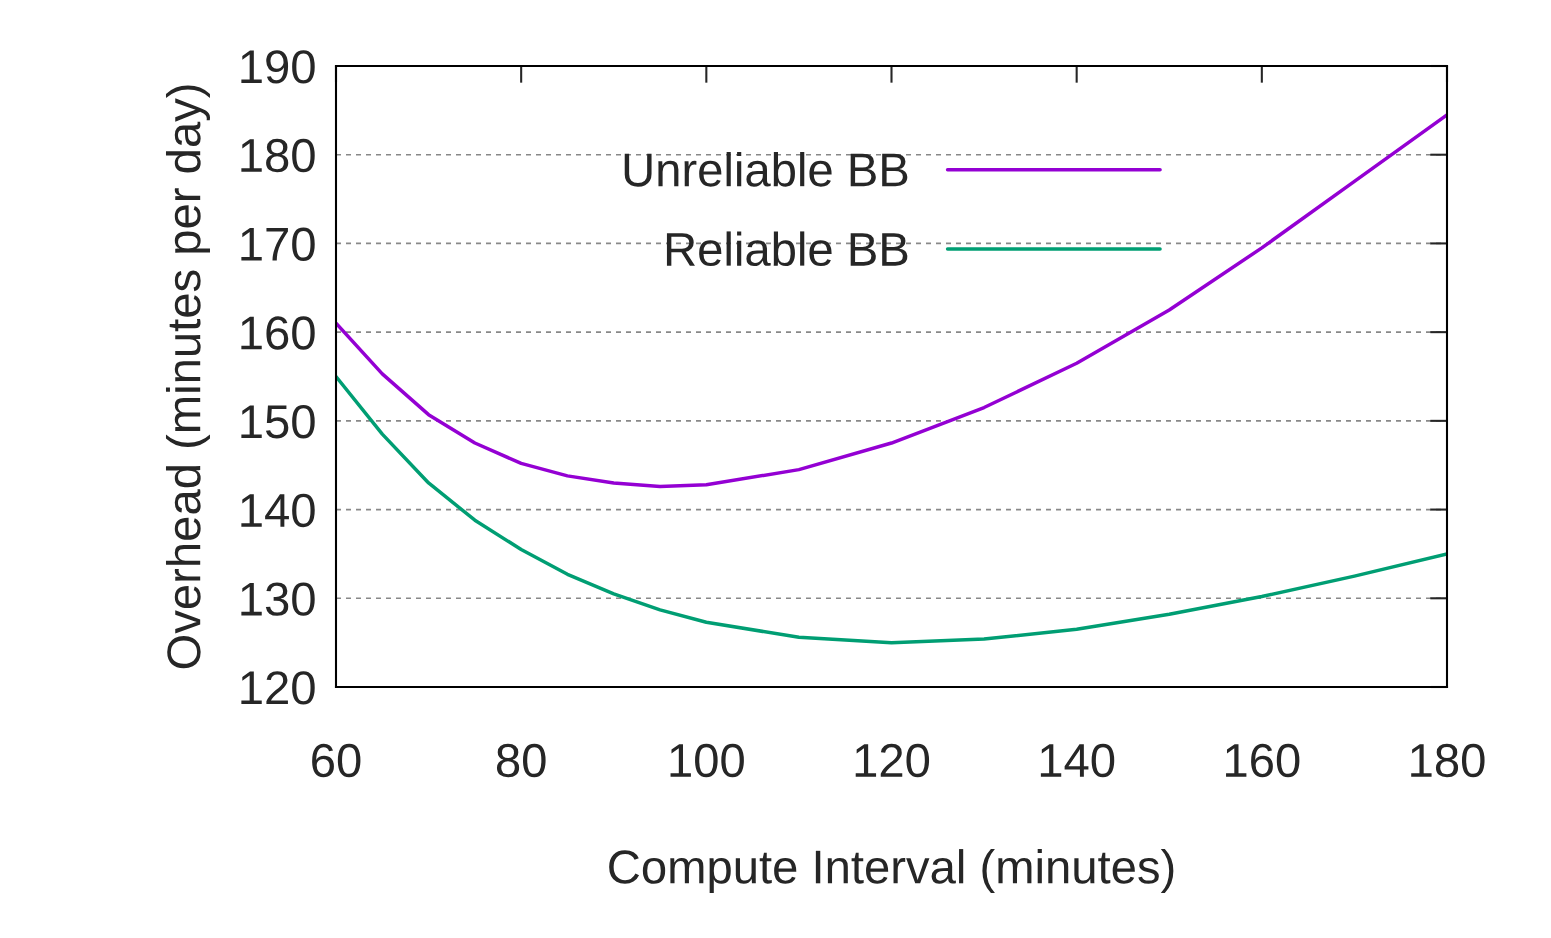  What do you see at coordinates (1077, 760) in the screenshot?
I see `x-tick-label: 140` at bounding box center [1077, 760].